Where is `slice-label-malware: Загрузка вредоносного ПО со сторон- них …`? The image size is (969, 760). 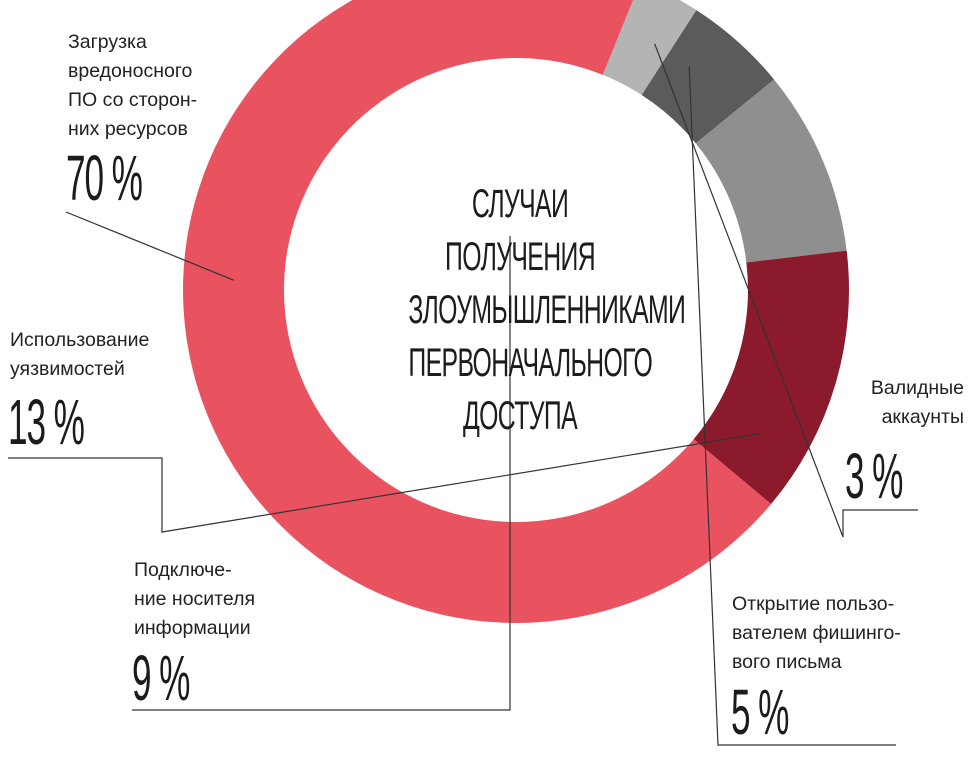
slice-label-malware: Загрузка вредоносного ПО со сторон- них … is located at coordinates (132, 86).